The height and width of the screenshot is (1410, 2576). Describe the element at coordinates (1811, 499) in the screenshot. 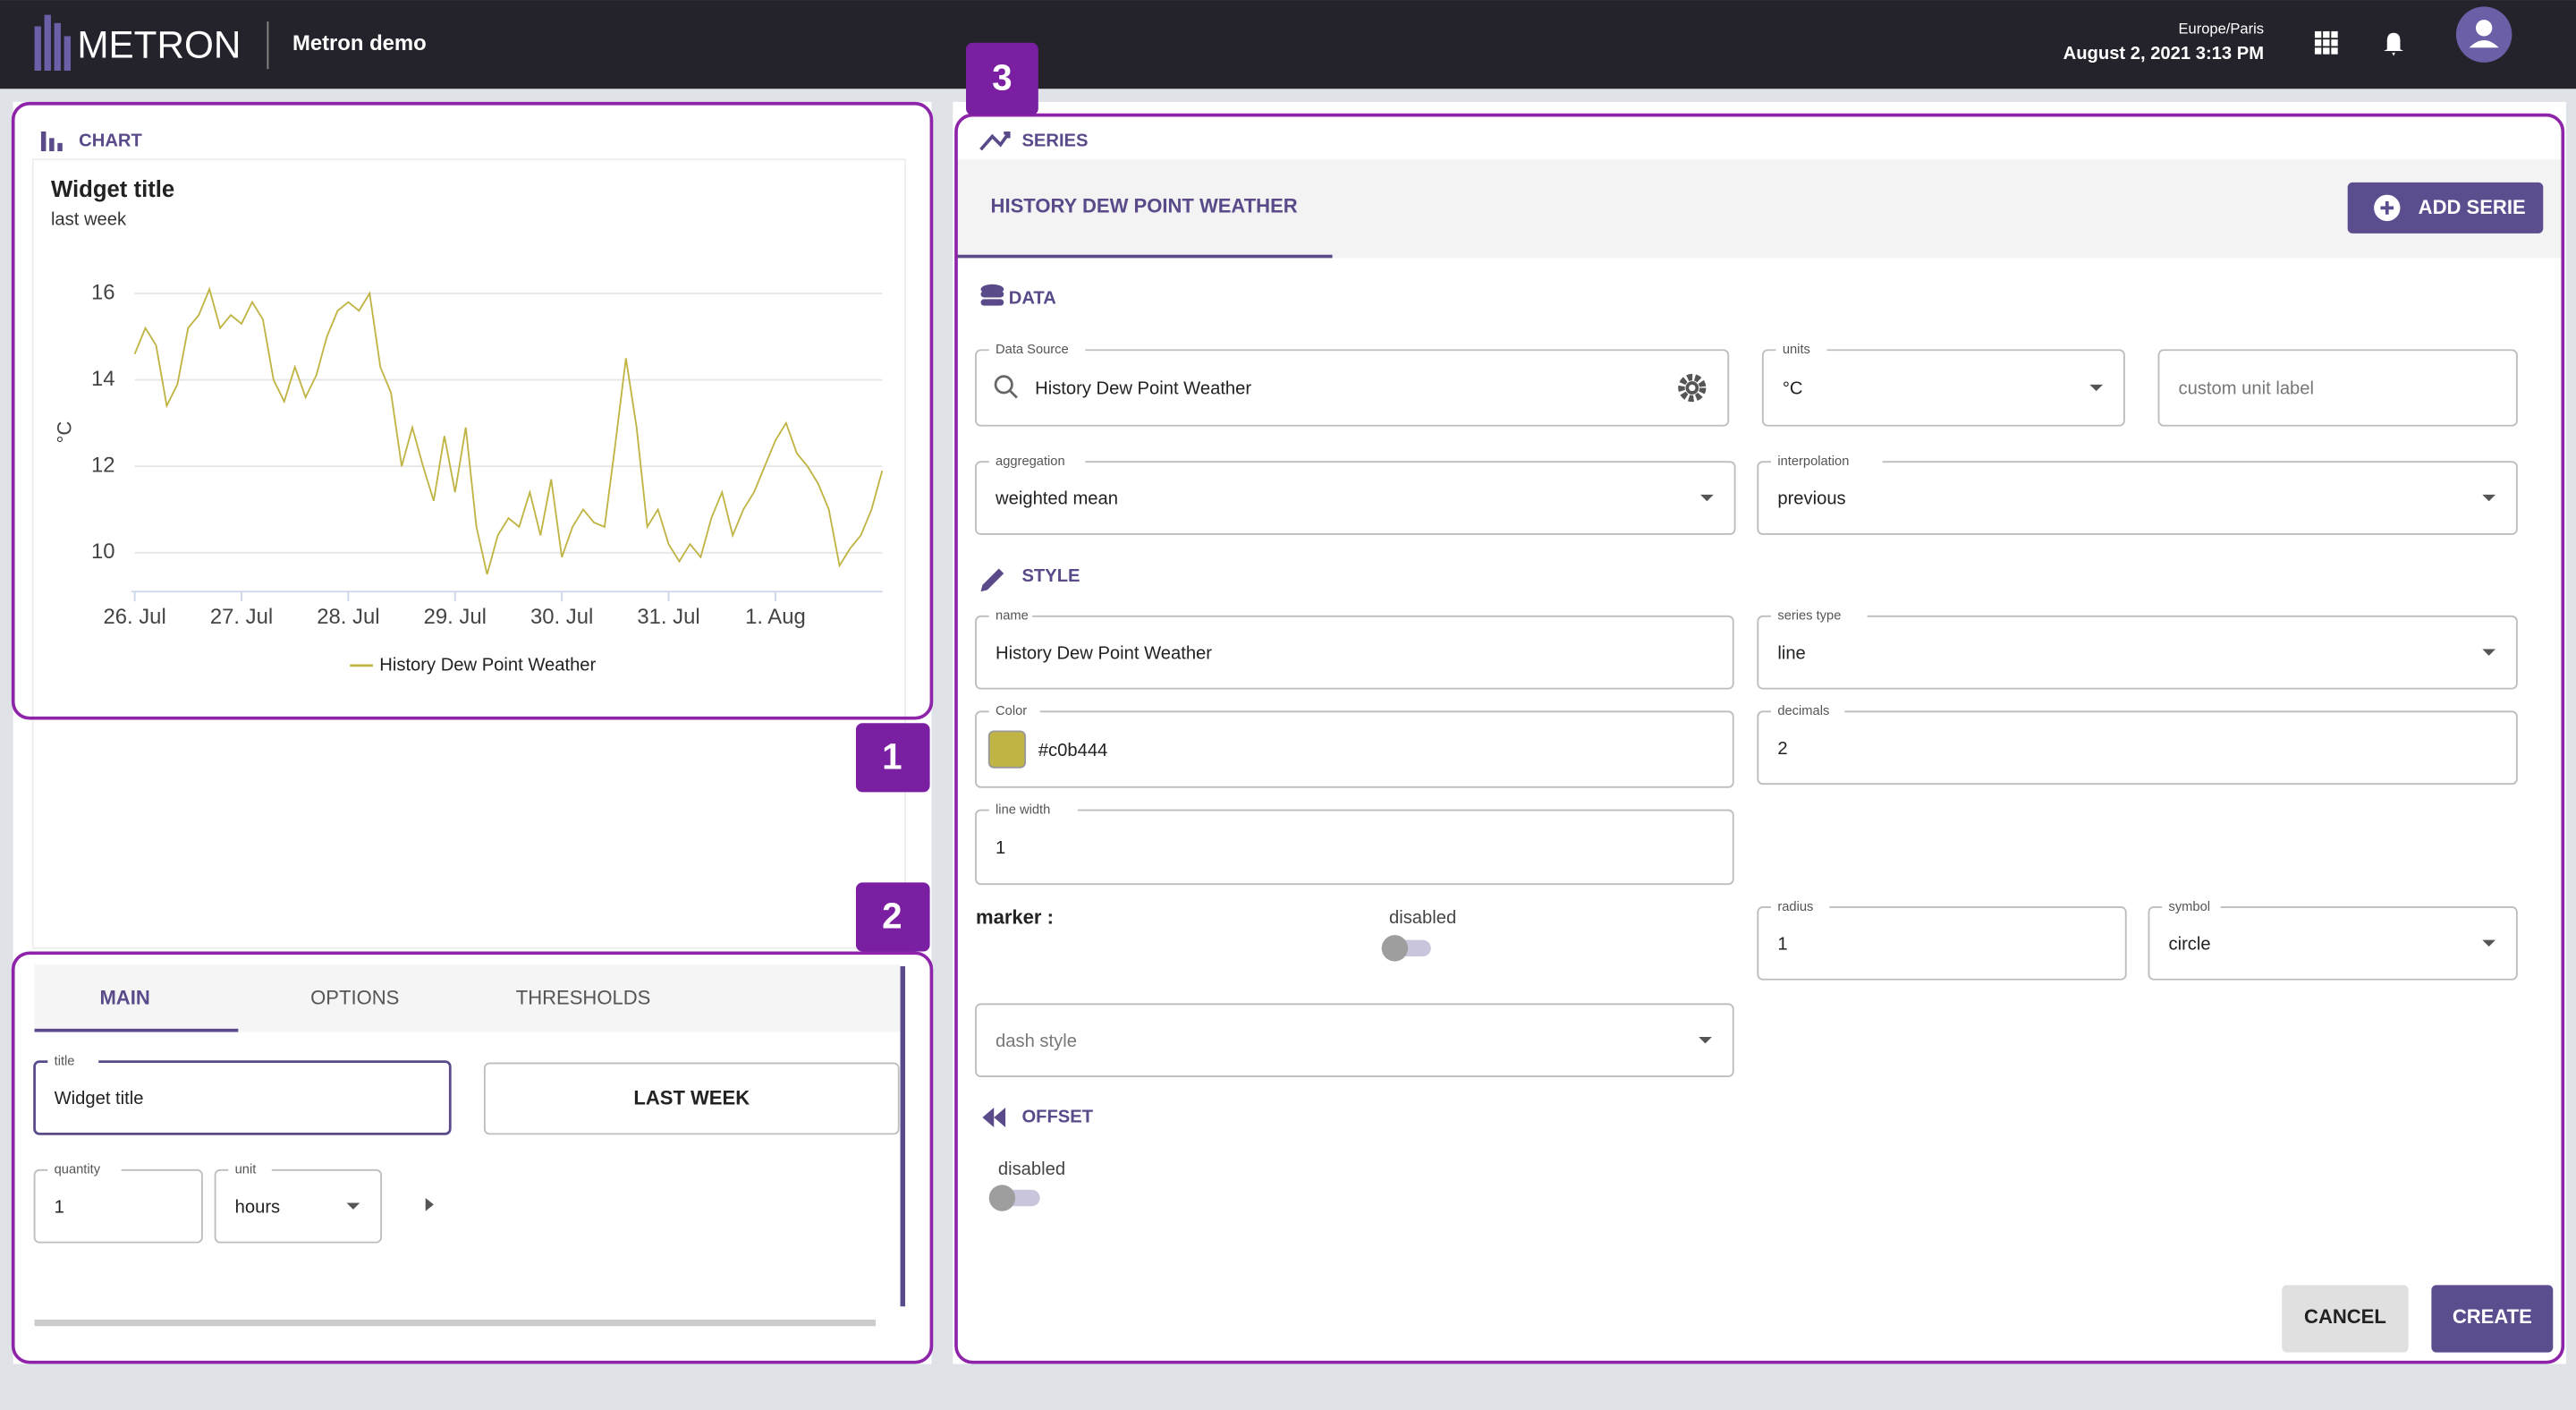

I see `input-value: previous` at that location.